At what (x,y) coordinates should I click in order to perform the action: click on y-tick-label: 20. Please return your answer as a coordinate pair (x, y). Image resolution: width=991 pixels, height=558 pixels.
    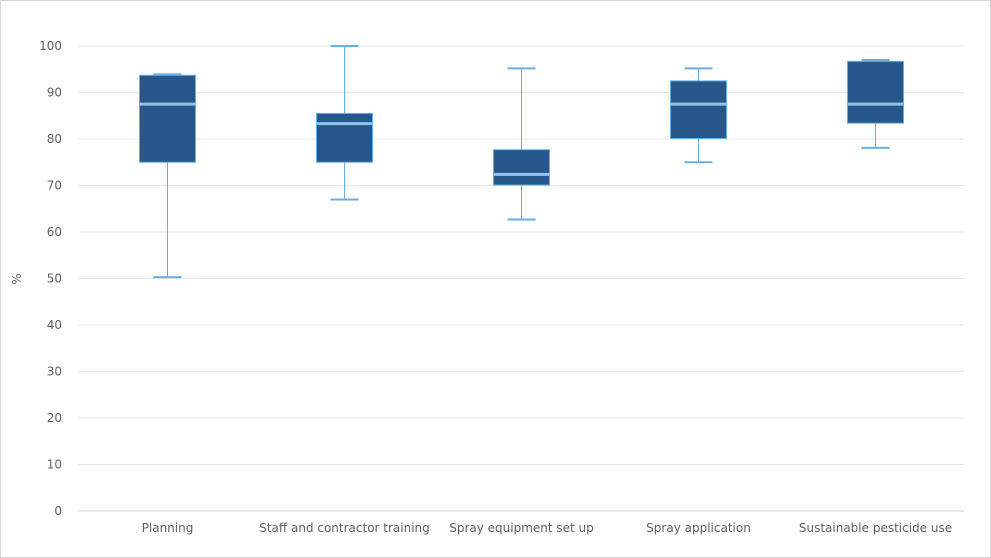
    Looking at the image, I should click on (54, 418).